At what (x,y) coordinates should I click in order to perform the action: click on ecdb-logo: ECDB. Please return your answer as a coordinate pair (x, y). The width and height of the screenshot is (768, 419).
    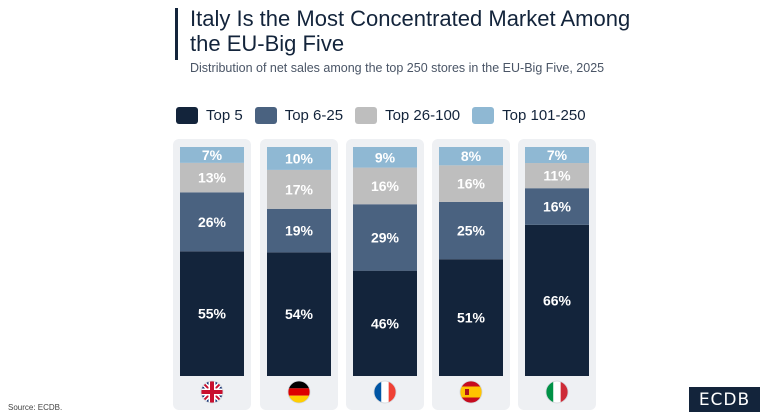
    Looking at the image, I should click on (724, 399).